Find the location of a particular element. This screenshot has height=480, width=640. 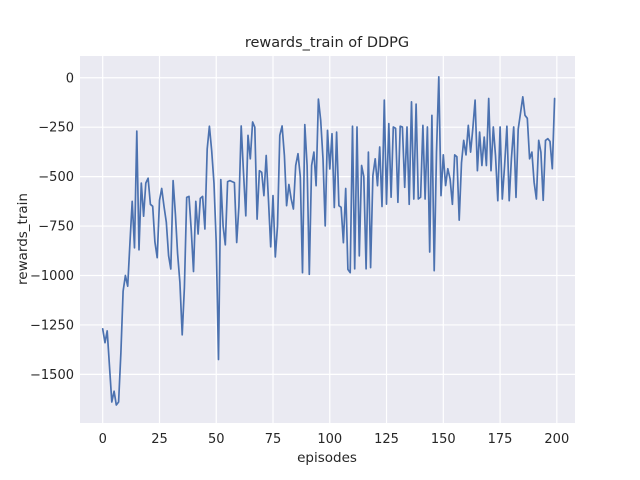

x-tick-label: 150 is located at coordinates (443, 439).